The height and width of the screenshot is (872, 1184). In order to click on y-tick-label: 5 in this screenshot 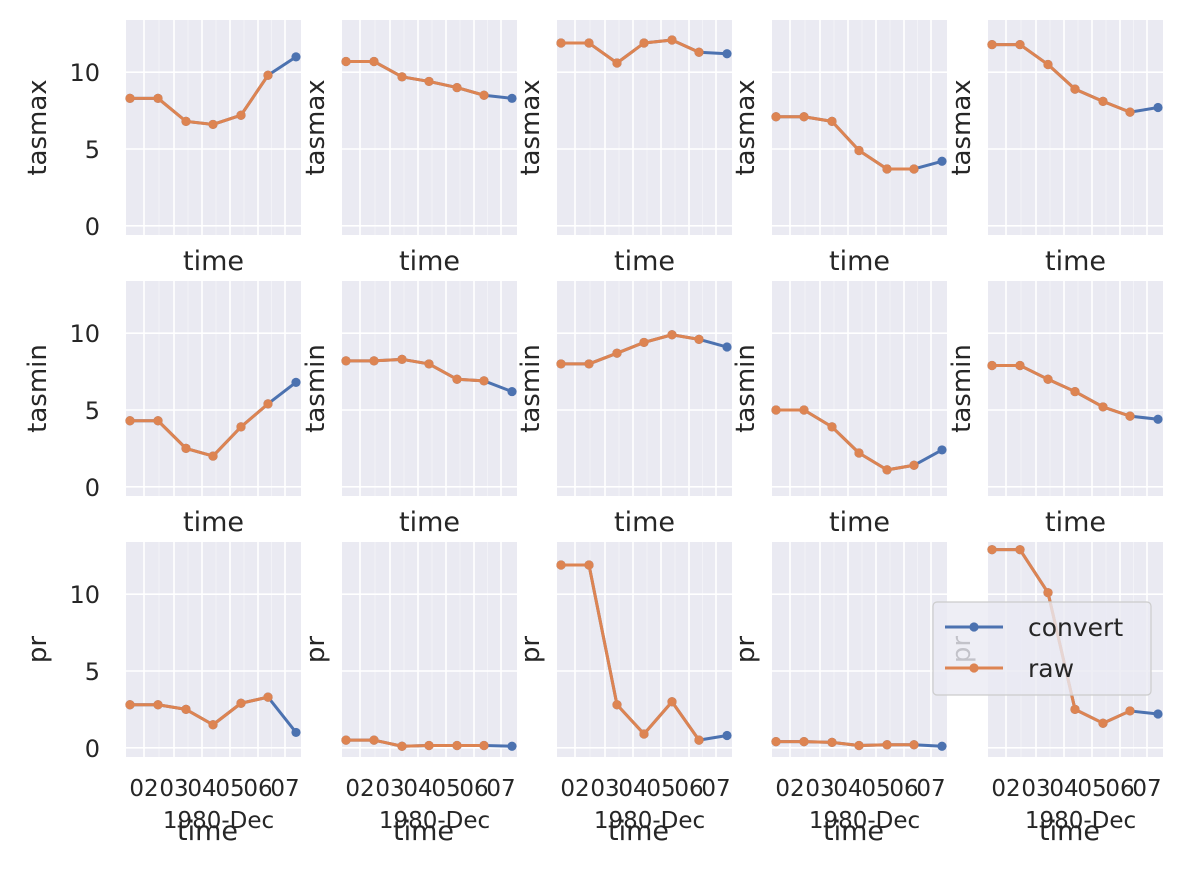, I will do `click(92, 150)`.